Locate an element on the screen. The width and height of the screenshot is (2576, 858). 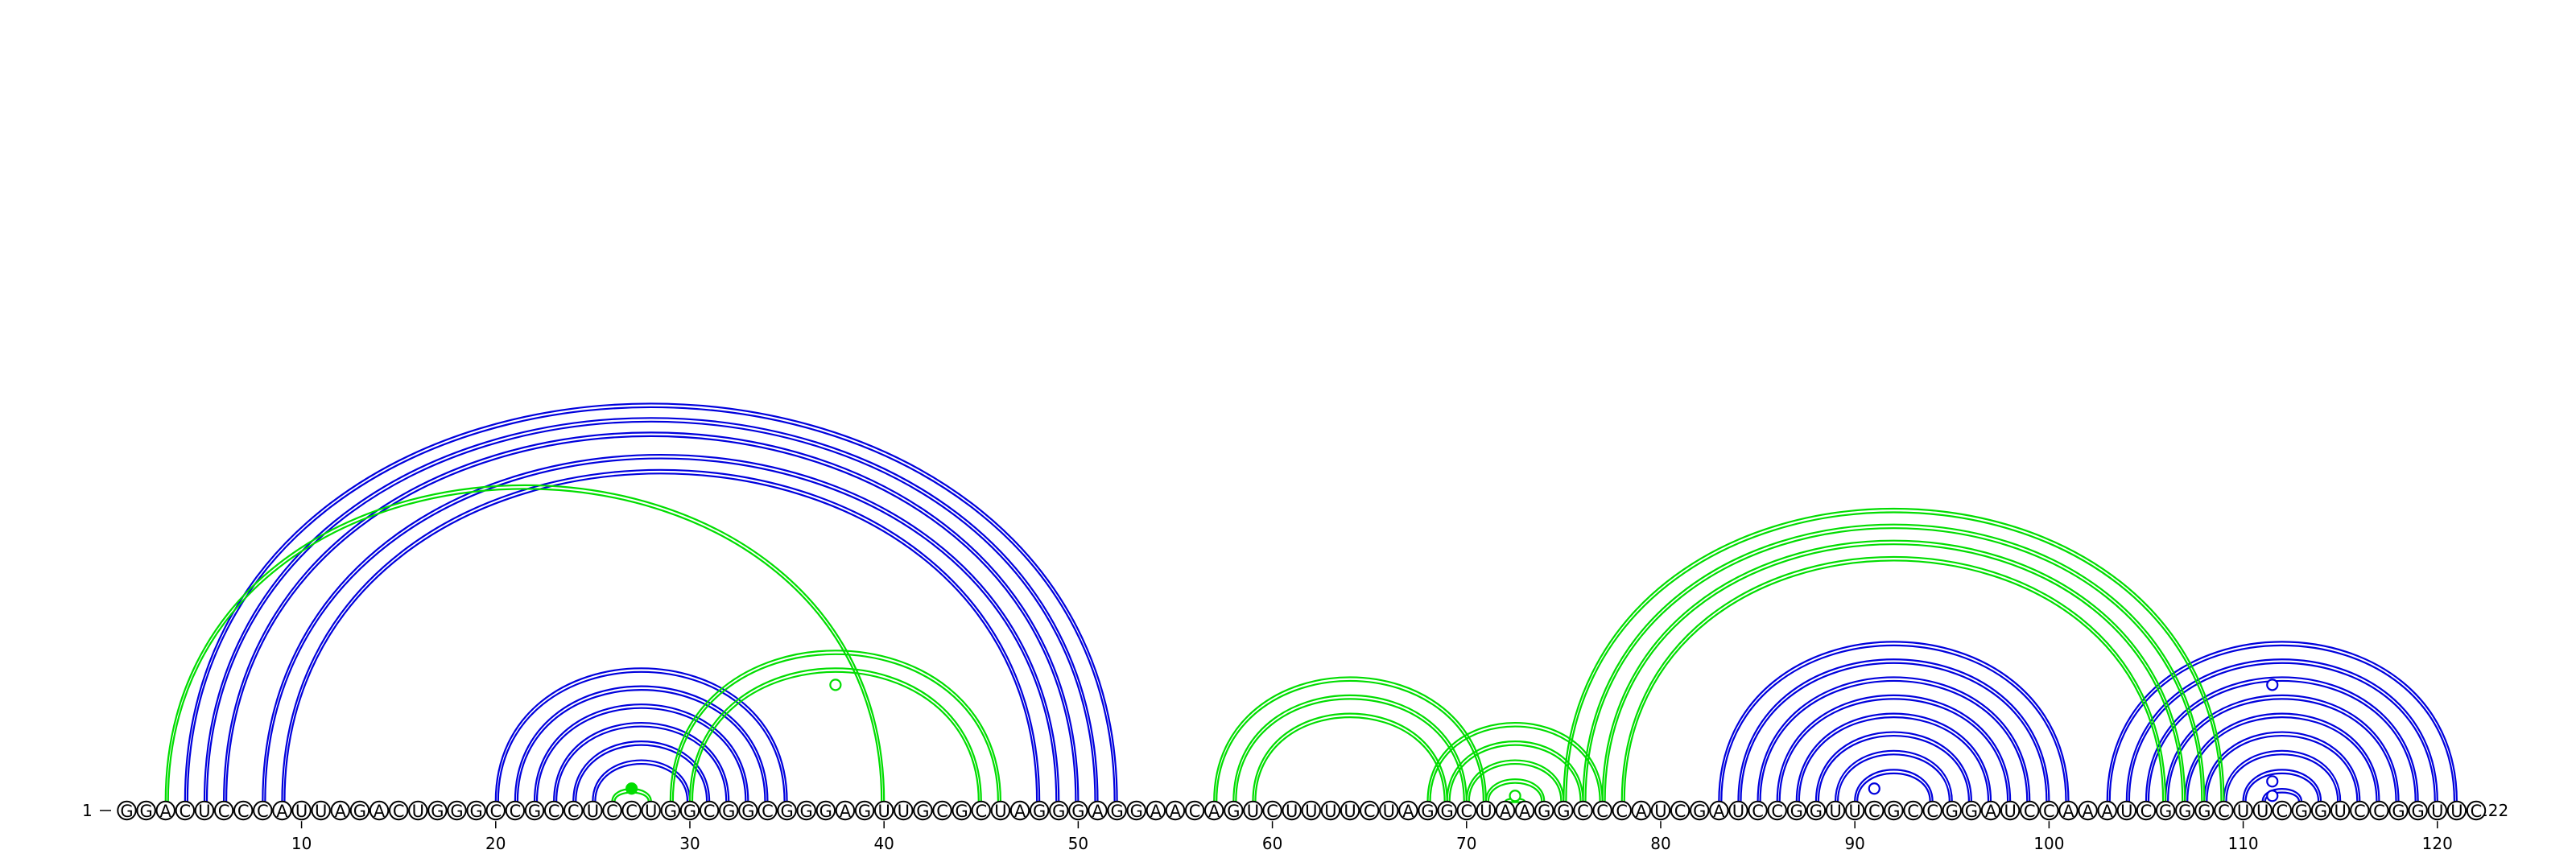
nucleotide-79: A is located at coordinates (1641, 811).